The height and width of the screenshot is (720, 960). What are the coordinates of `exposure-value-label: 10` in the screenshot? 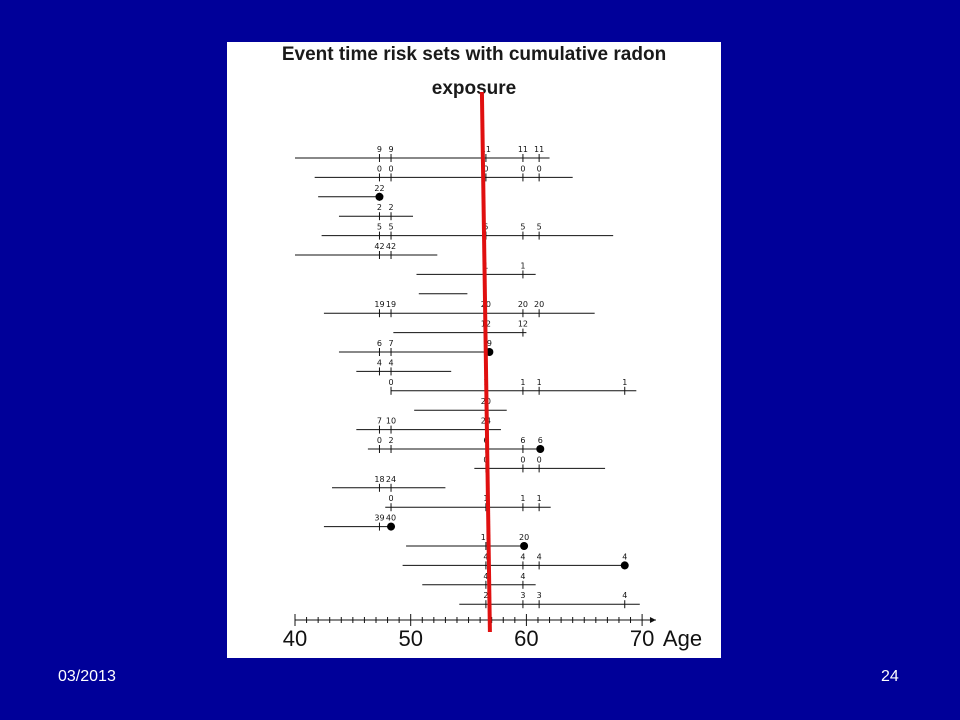 It's located at (391, 421).